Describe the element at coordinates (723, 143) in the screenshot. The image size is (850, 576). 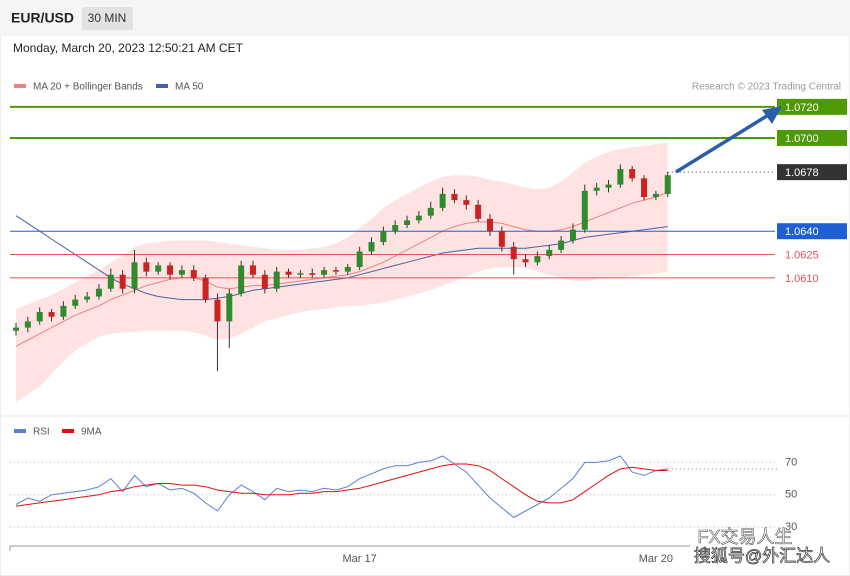
I see `forecast-arrow` at that location.